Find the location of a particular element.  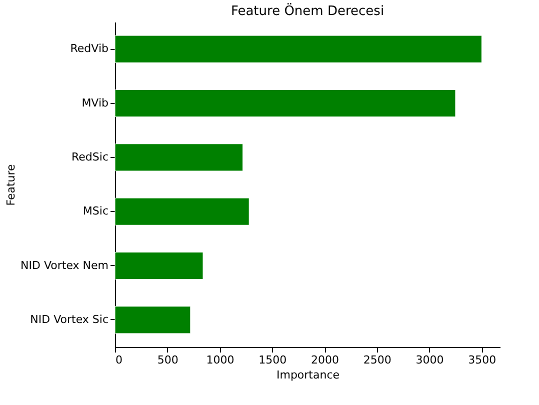

x-tick-label: 2500 is located at coordinates (377, 360).